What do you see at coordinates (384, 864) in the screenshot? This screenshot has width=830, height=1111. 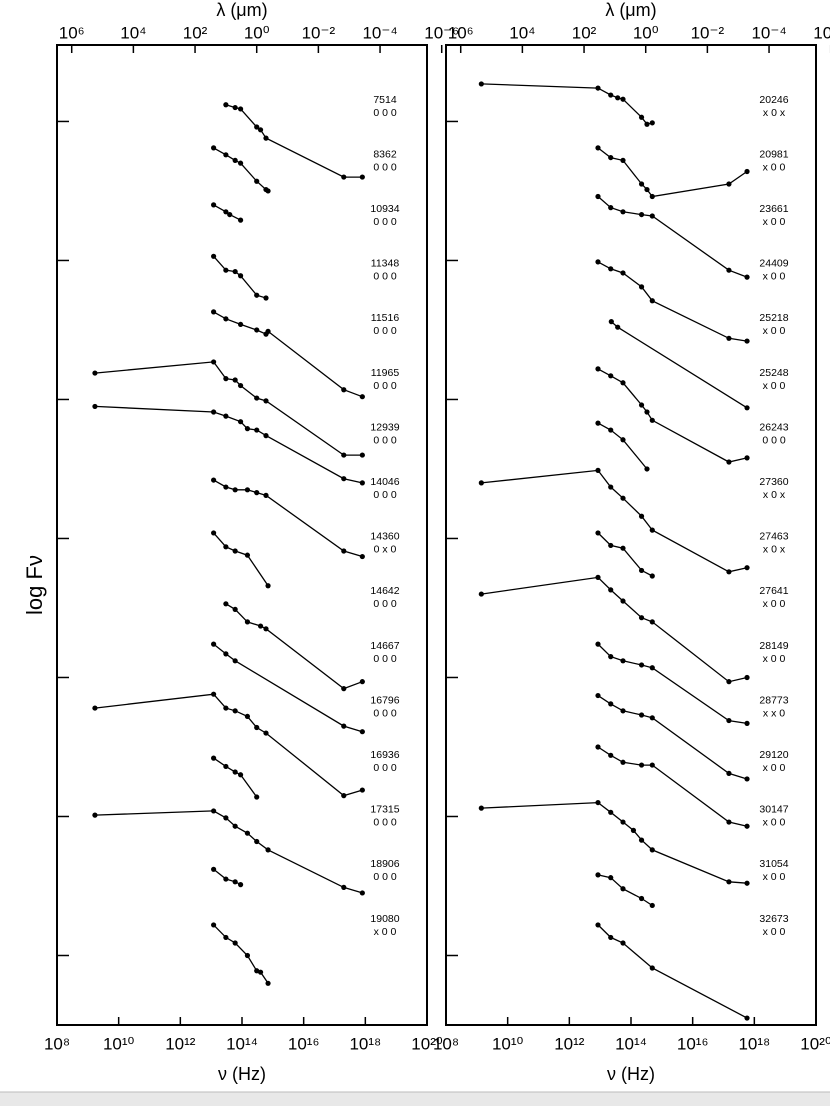 I see `source-name: 18906` at bounding box center [384, 864].